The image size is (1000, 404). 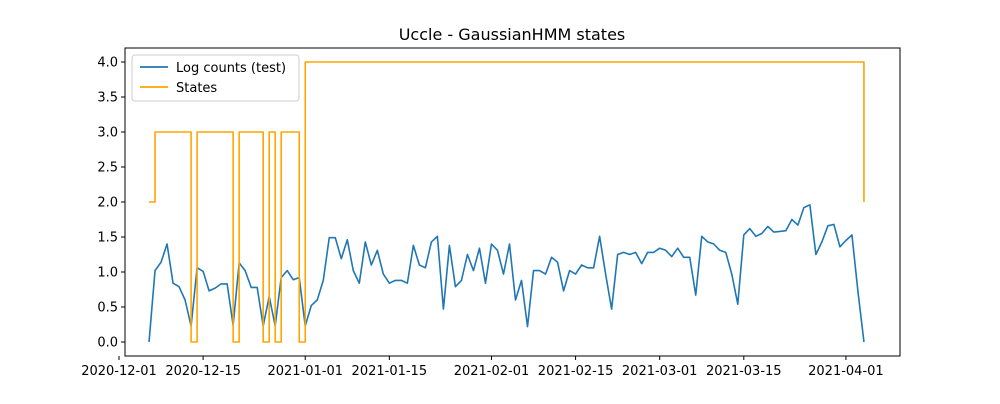 I want to click on legend: Log counts (test) States, so click(x=215, y=78).